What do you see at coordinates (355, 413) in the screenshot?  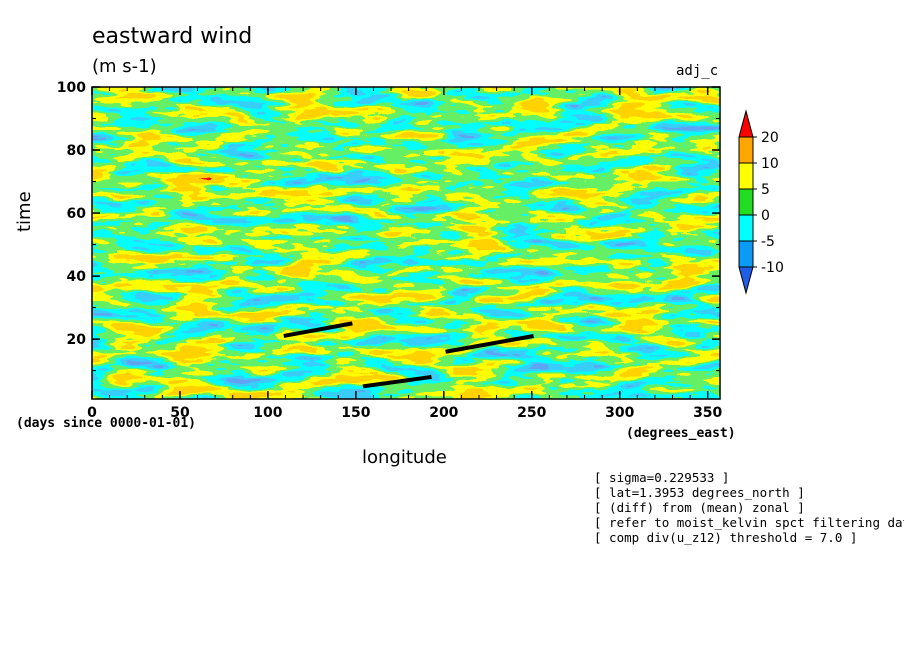 I see `x-tick-label: 150` at bounding box center [355, 413].